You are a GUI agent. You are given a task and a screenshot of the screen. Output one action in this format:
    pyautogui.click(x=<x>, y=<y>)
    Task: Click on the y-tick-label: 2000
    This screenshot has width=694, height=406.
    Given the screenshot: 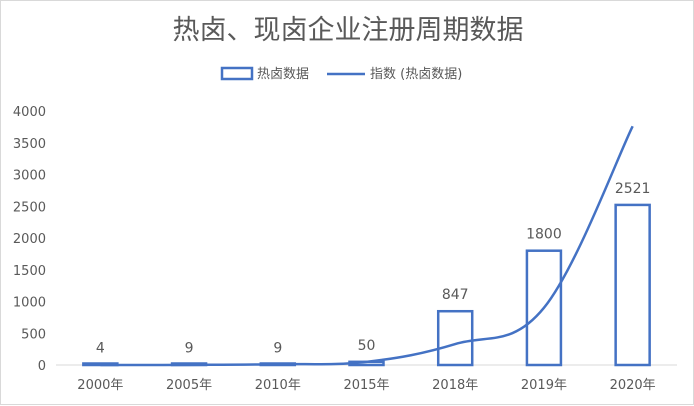 What is the action you would take?
    pyautogui.click(x=29, y=239)
    